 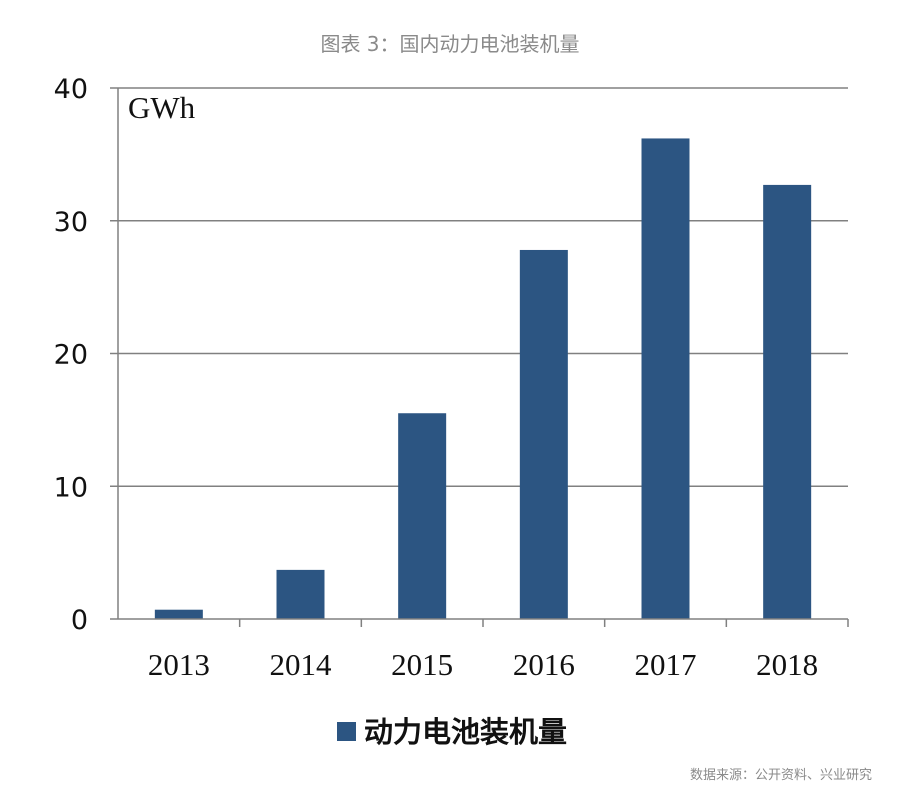 What do you see at coordinates (780, 775) in the screenshot?
I see `source-note: 数据来源：公开资料、兴业研究` at bounding box center [780, 775].